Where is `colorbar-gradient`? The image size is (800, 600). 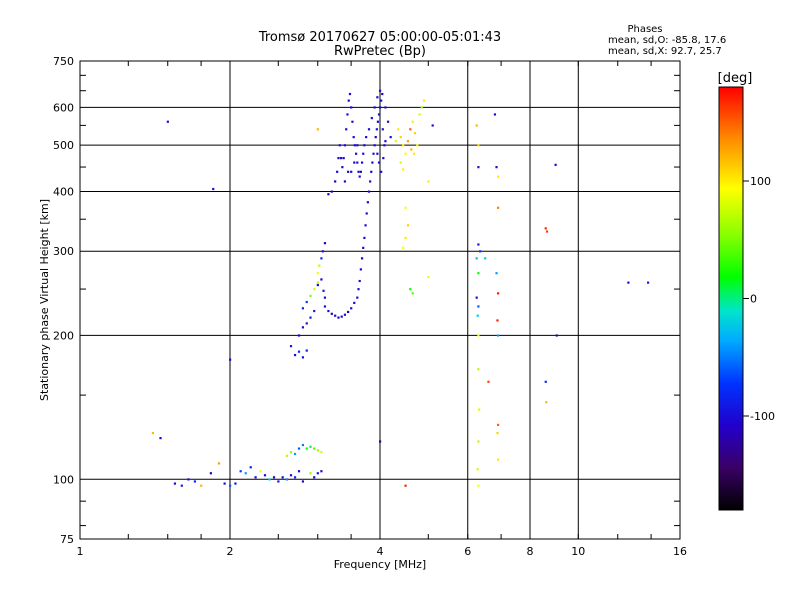 colorbar-gradient is located at coordinates (731, 298).